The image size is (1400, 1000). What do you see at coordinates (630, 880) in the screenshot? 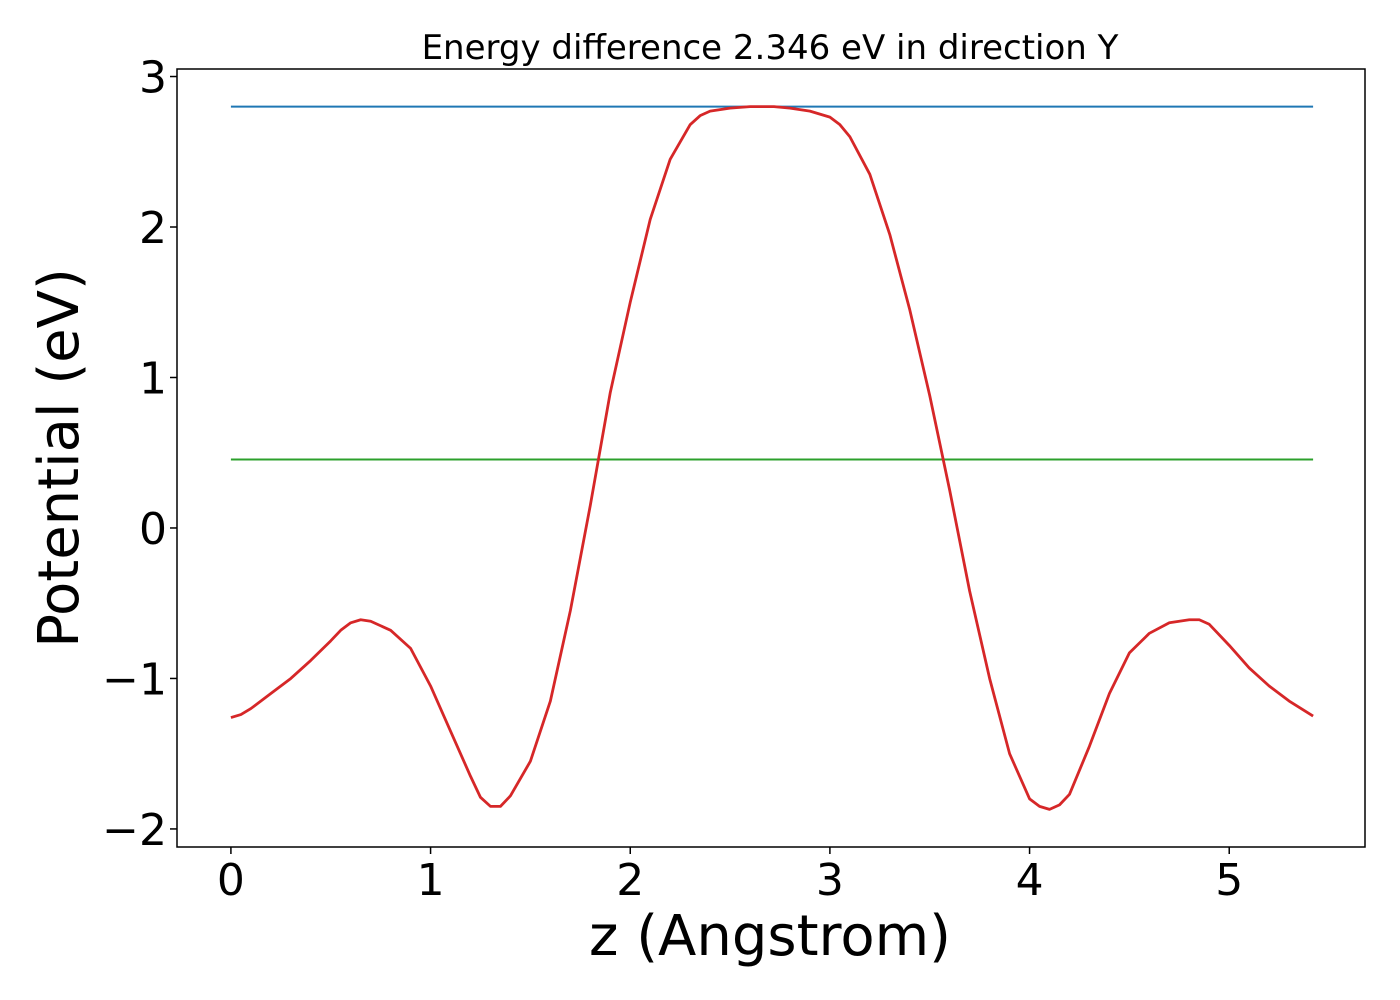
I see `x-tick-label: 2` at bounding box center [630, 880].